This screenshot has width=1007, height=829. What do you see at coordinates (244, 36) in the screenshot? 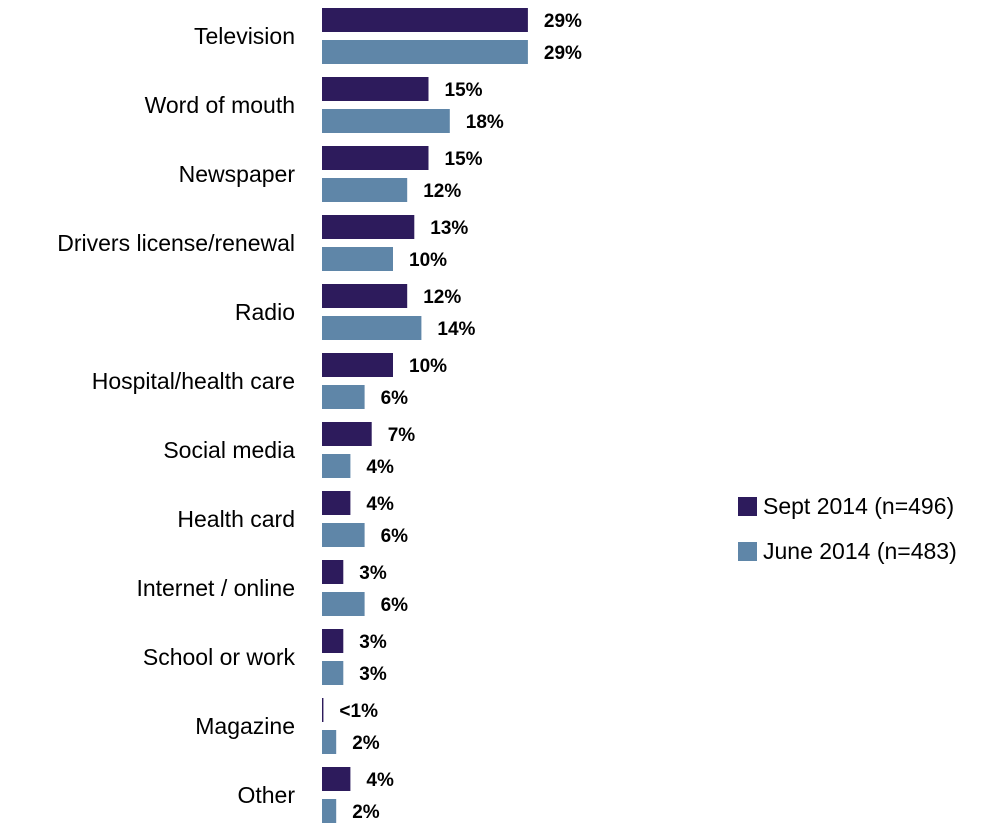
I see `category-label: Television` at bounding box center [244, 36].